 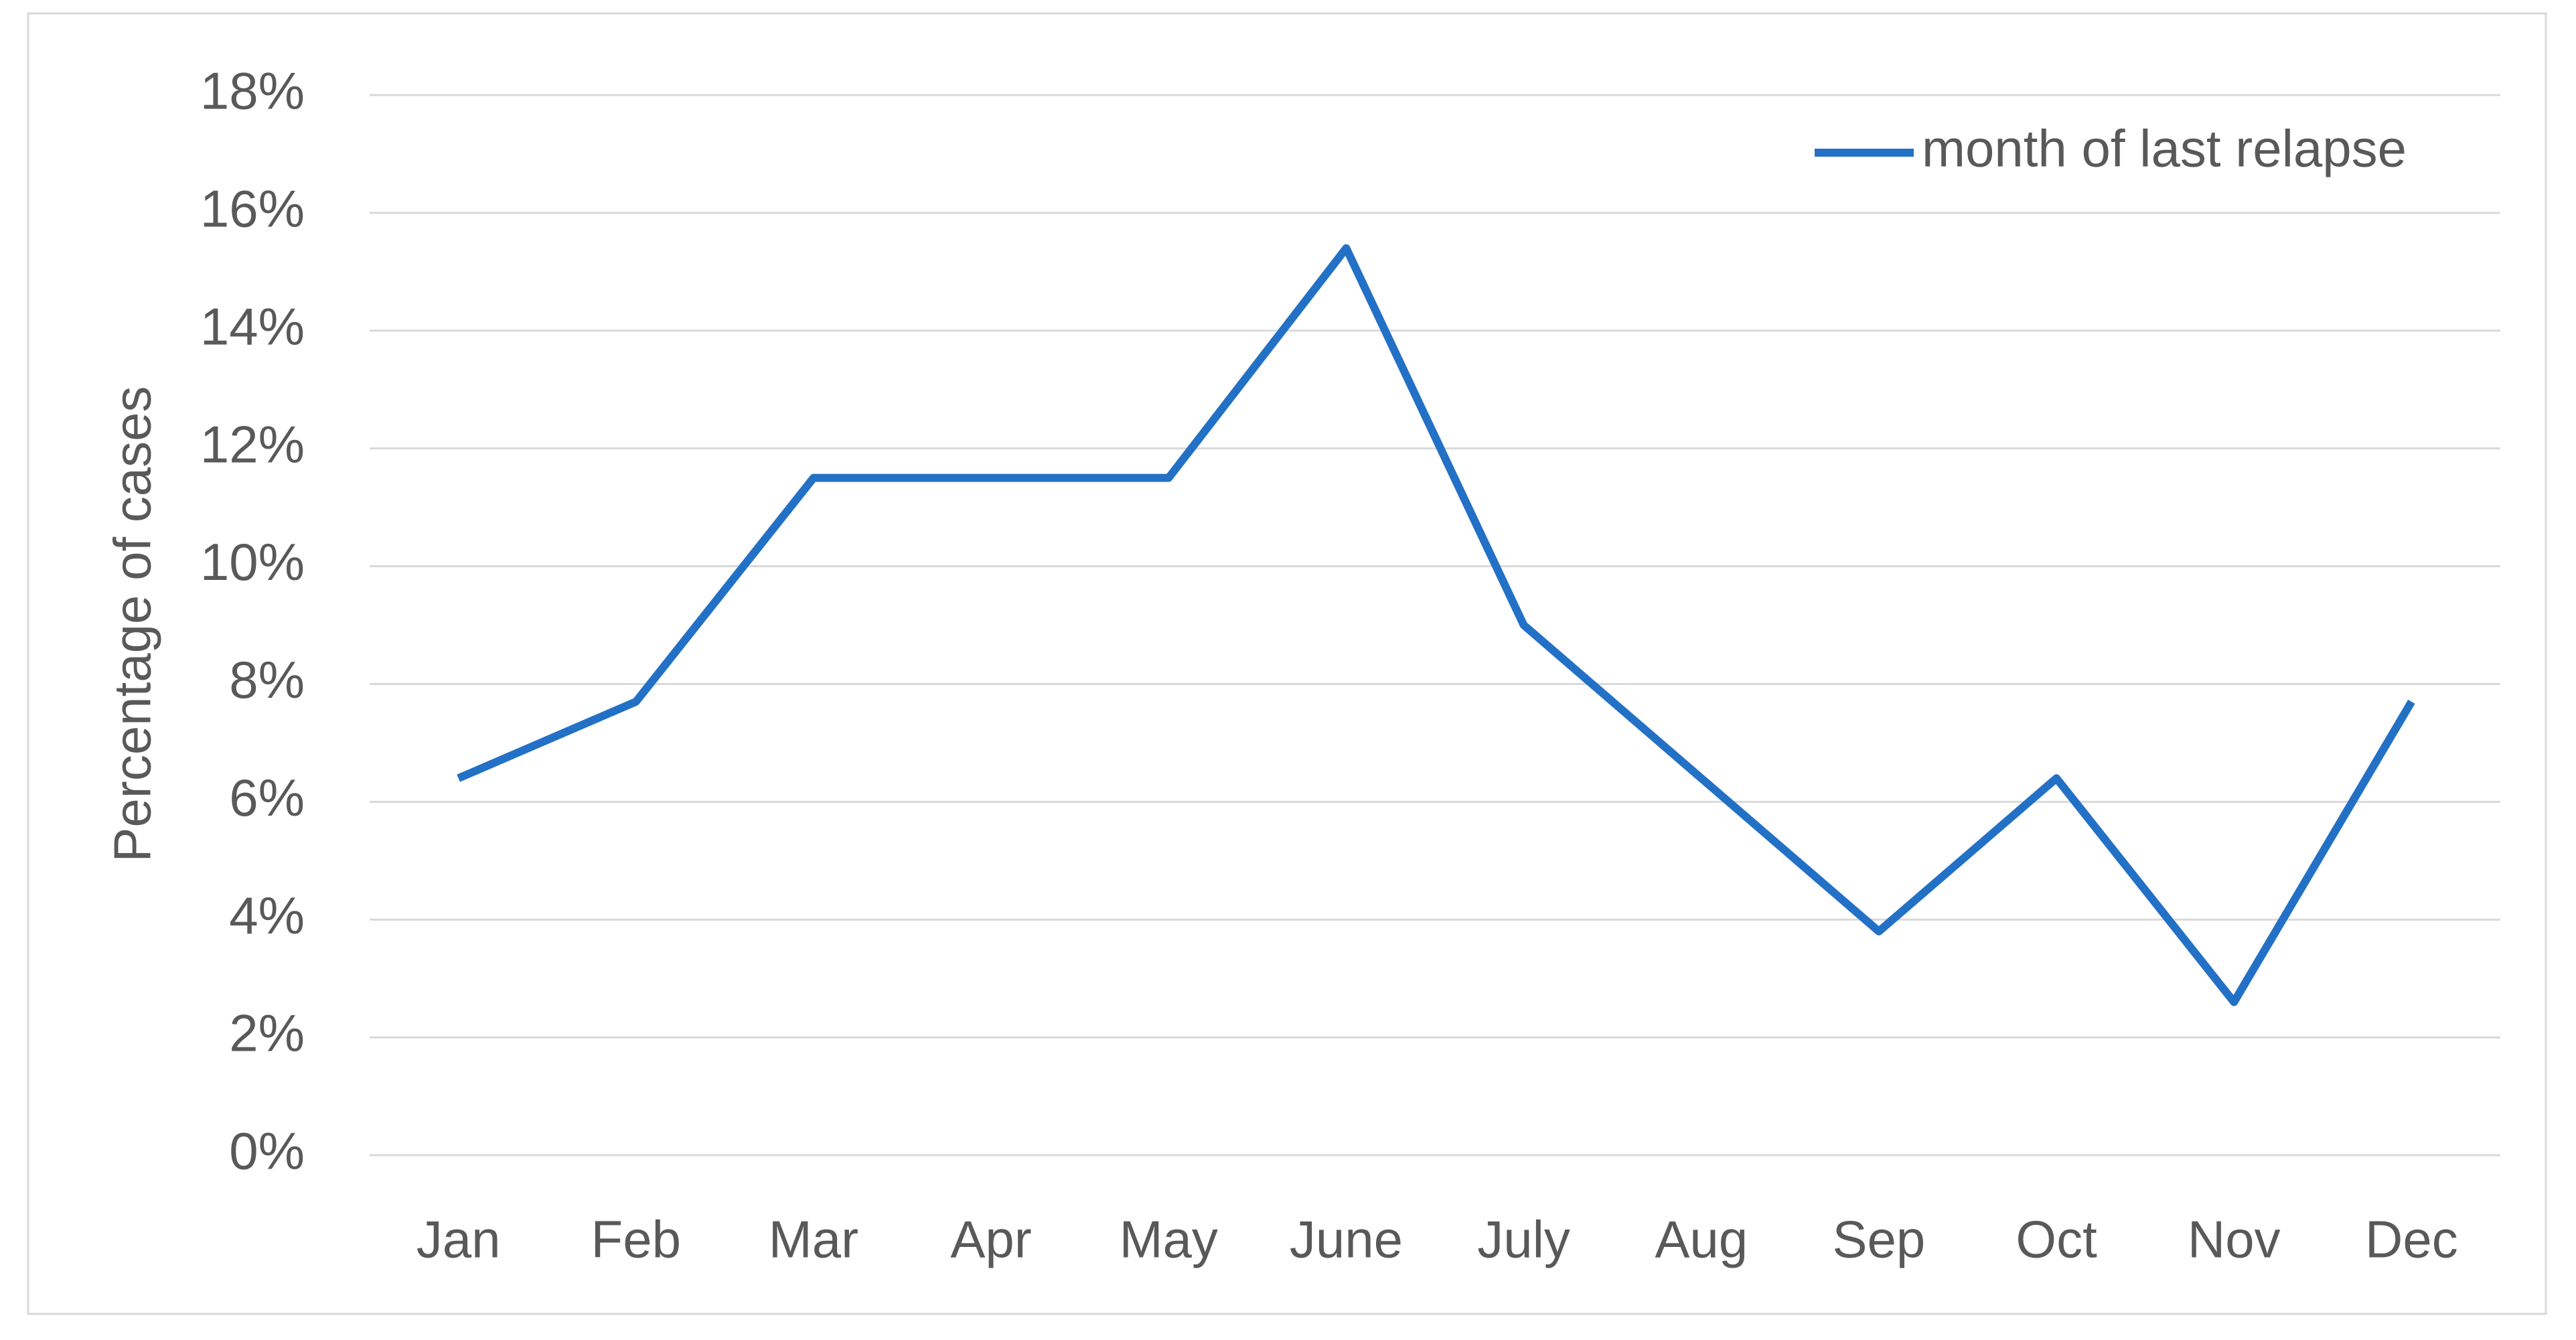 What do you see at coordinates (252, 444) in the screenshot?
I see `y-tick-label: 12%` at bounding box center [252, 444].